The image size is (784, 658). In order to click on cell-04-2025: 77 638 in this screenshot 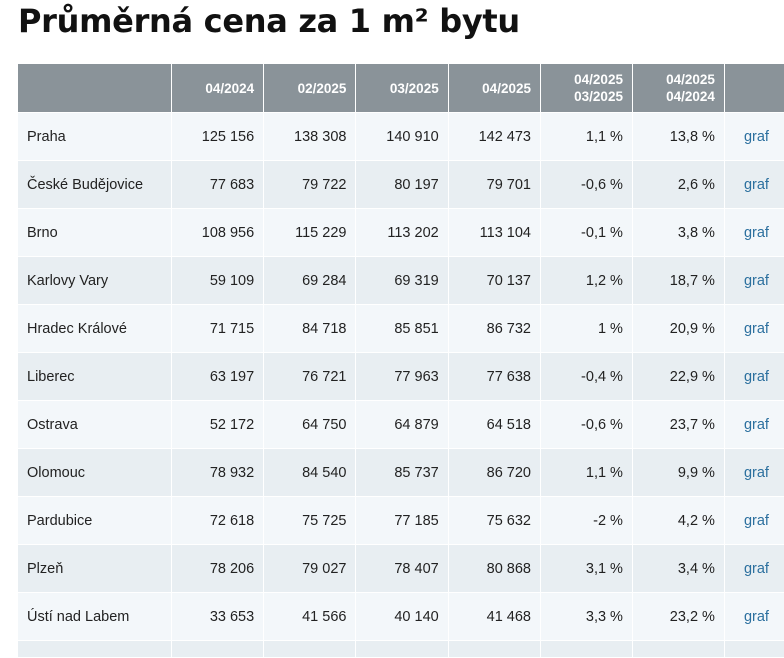, I will do `click(494, 376)`.